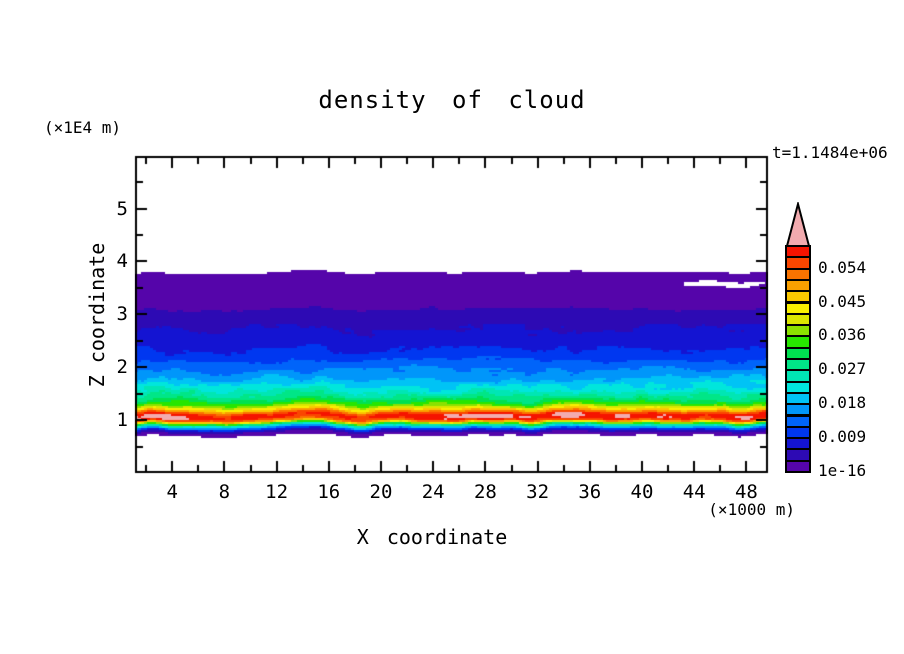  Describe the element at coordinates (172, 492) in the screenshot. I see `x-tick-label: 4` at that location.